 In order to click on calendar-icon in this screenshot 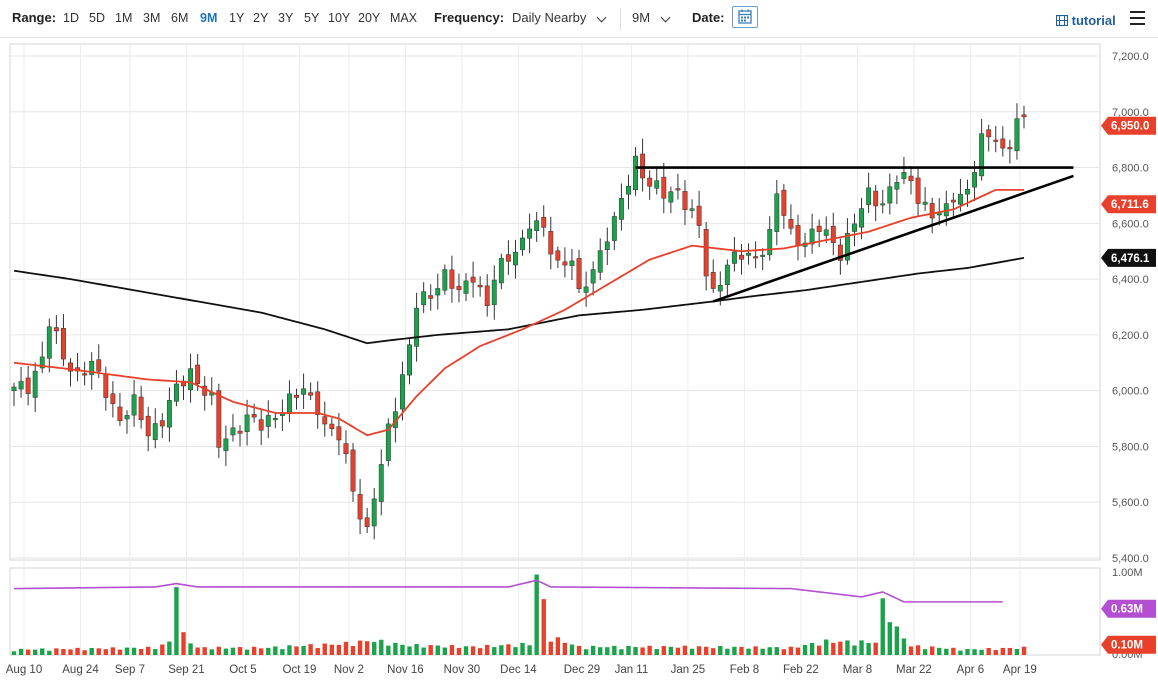, I will do `click(745, 17)`.